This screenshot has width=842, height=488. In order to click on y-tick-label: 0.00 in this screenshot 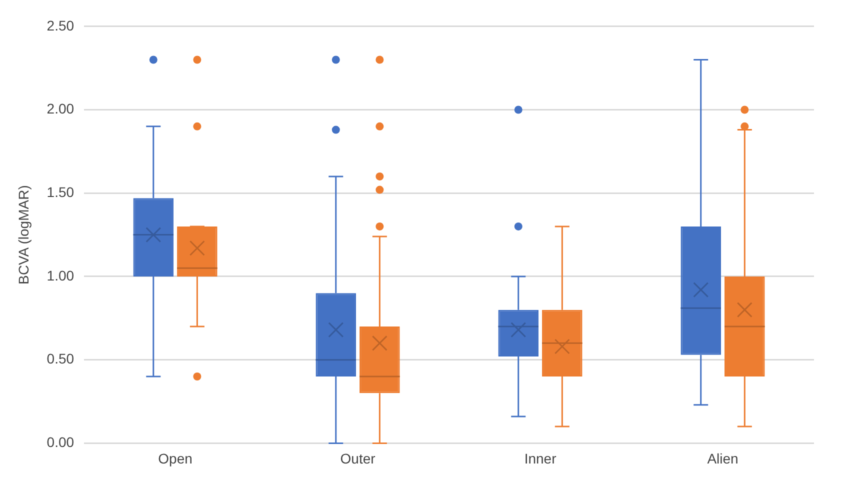, I will do `click(60, 442)`.